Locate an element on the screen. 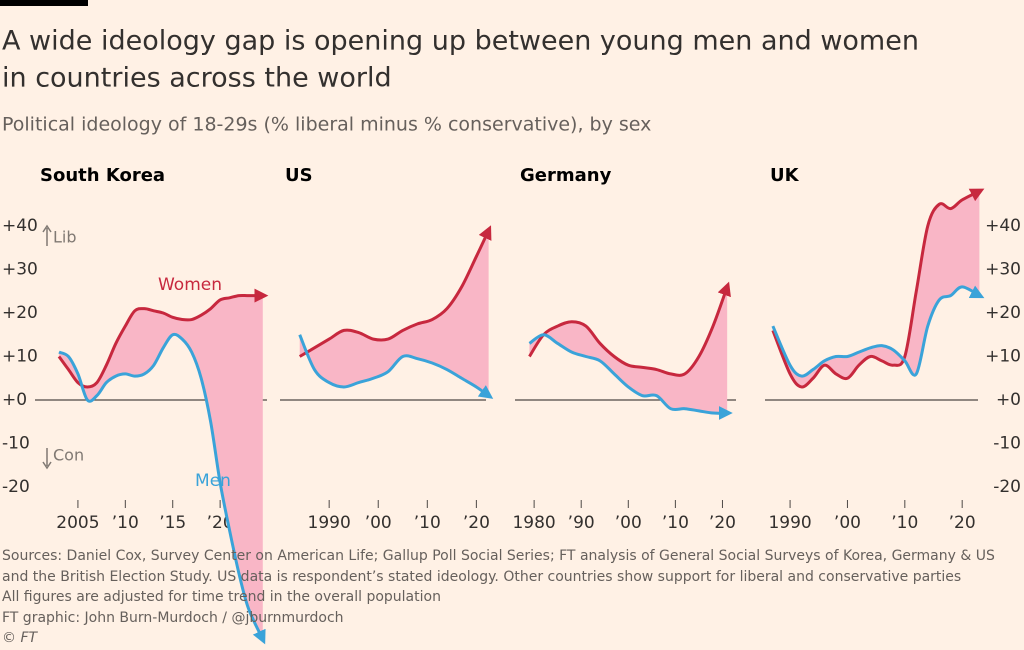 The image size is (1024, 650). x-tick-label: 1980 is located at coordinates (533, 523).